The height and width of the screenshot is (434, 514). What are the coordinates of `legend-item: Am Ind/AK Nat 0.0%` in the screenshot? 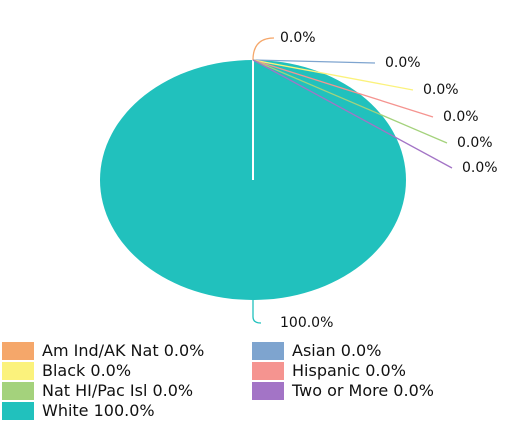 It's located at (103, 350).